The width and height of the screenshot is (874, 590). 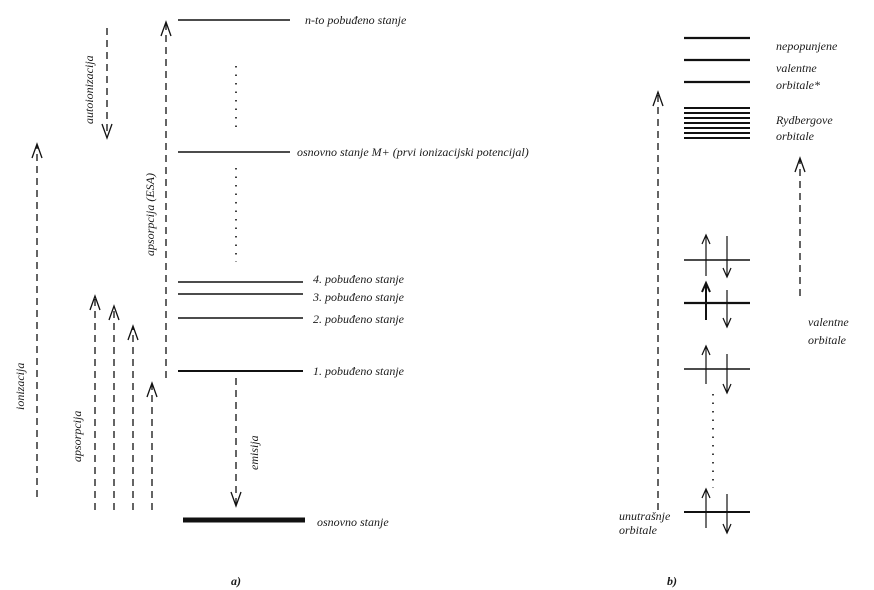 I want to click on label-apsorpcija: apsorpcija, so click(x=77, y=436).